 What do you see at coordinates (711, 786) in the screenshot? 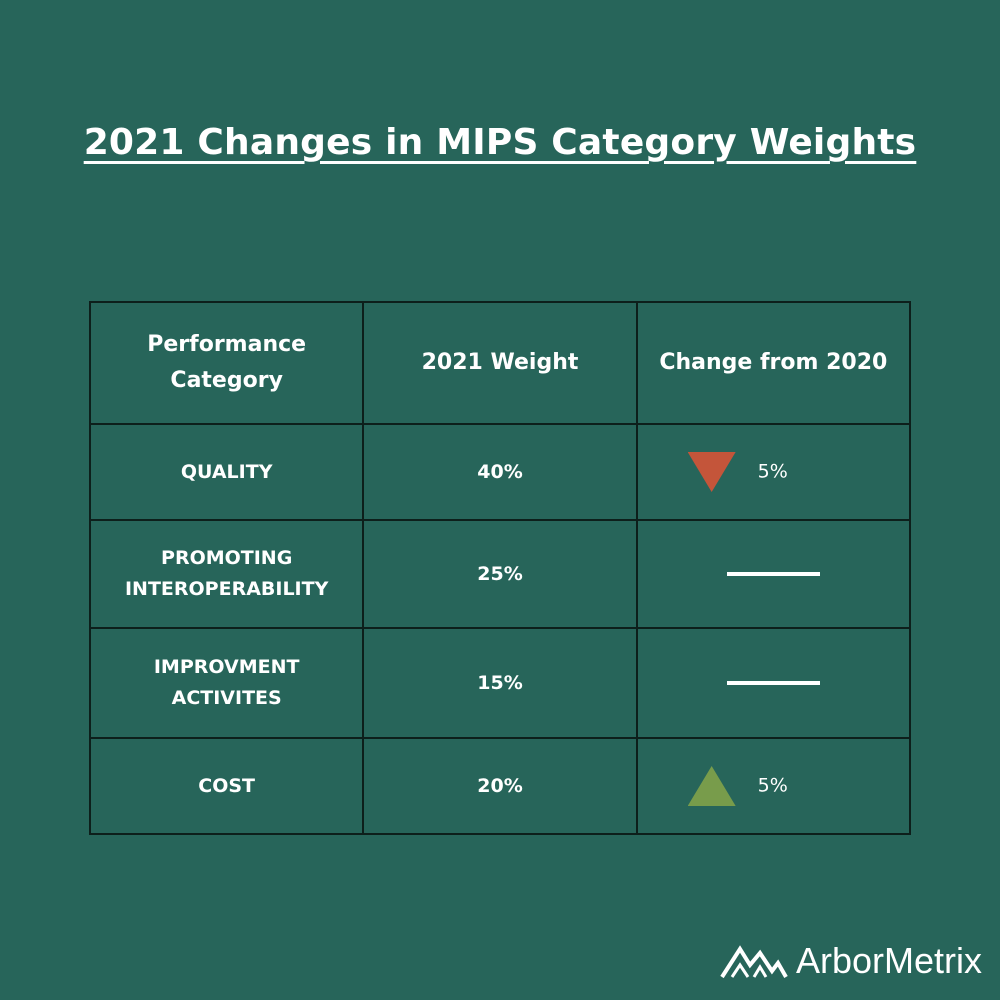
I see `increase-triangle-icon` at bounding box center [711, 786].